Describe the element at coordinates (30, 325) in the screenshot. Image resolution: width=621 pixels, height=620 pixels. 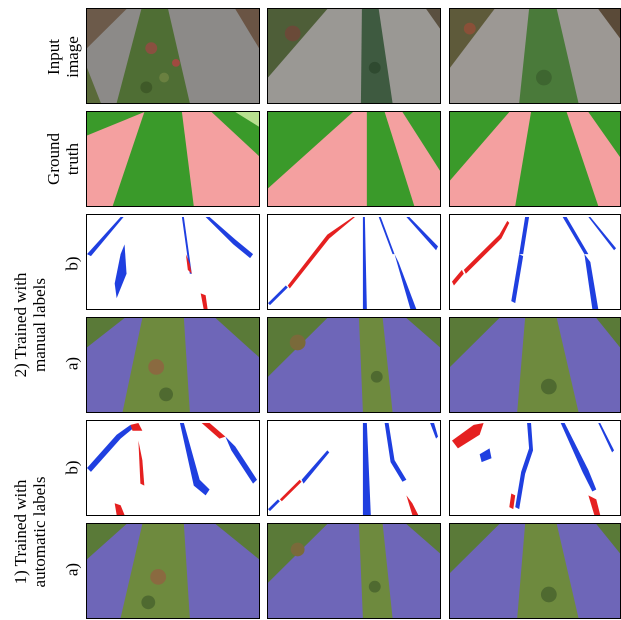
I see `group-label-manual: 2) Trained with manual labels` at that location.